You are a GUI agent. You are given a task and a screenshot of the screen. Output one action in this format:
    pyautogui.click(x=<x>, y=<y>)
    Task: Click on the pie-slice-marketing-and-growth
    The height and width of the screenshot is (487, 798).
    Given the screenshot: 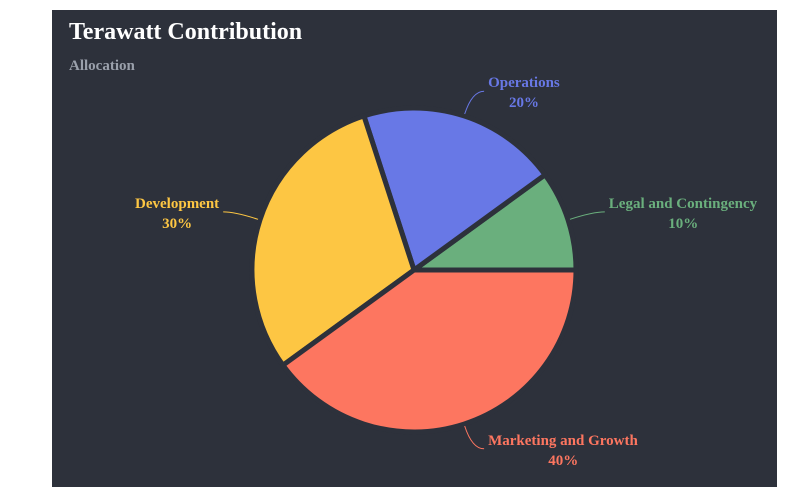 What is the action you would take?
    pyautogui.click(x=429, y=351)
    